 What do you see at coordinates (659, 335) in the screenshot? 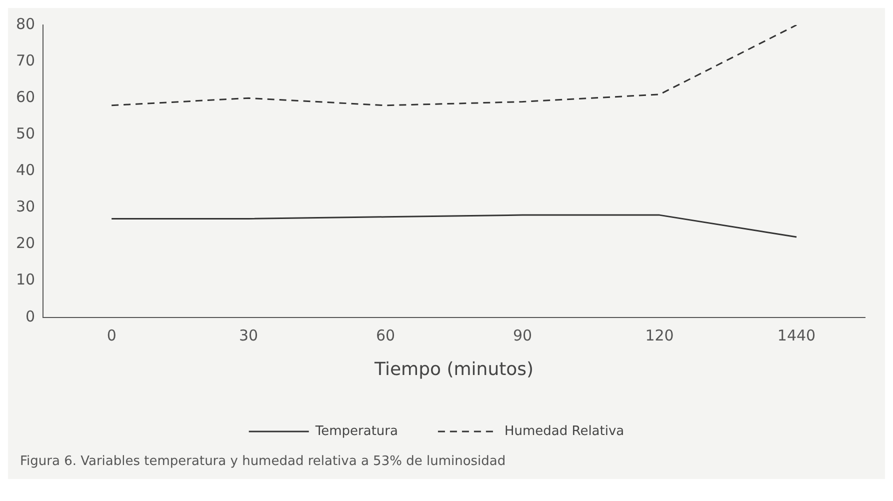
I see `x-tick-label: 120` at bounding box center [659, 335].